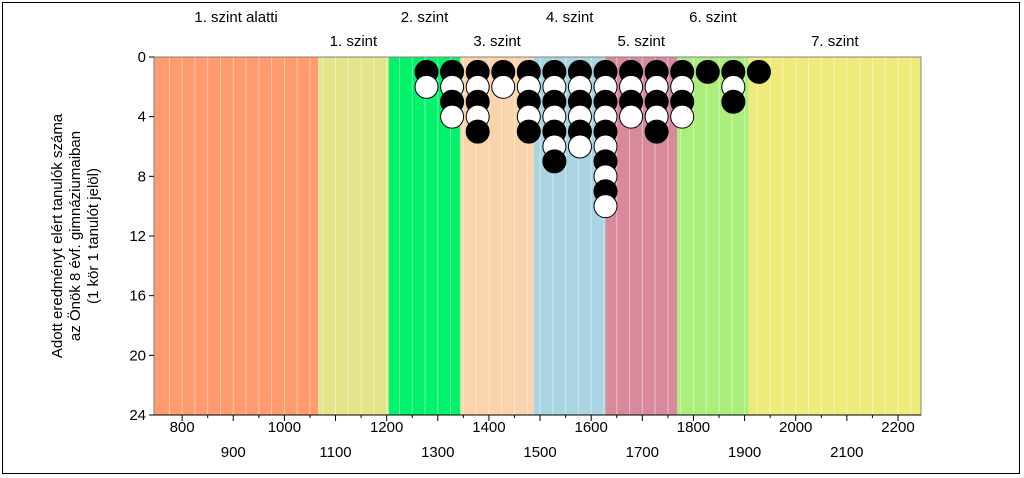  I want to click on x-tick-label: 1500, so click(539, 452).